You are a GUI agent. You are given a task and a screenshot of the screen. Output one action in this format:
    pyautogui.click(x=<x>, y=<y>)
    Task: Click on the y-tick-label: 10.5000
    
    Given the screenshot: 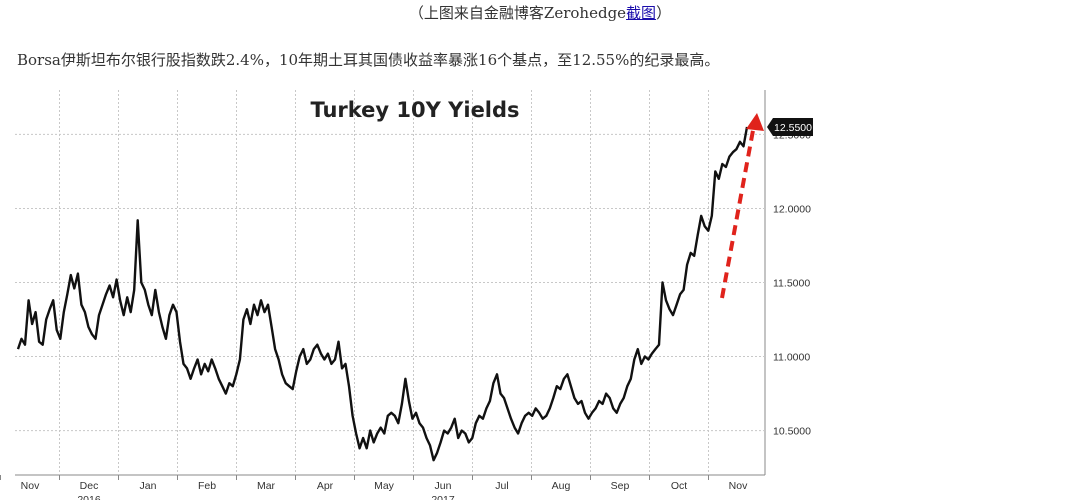 What is the action you would take?
    pyautogui.click(x=792, y=432)
    